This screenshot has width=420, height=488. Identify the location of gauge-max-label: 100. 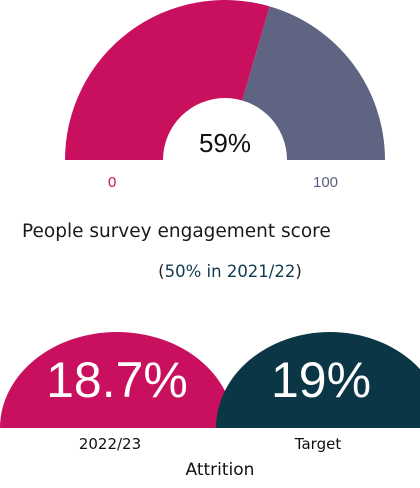
(326, 182).